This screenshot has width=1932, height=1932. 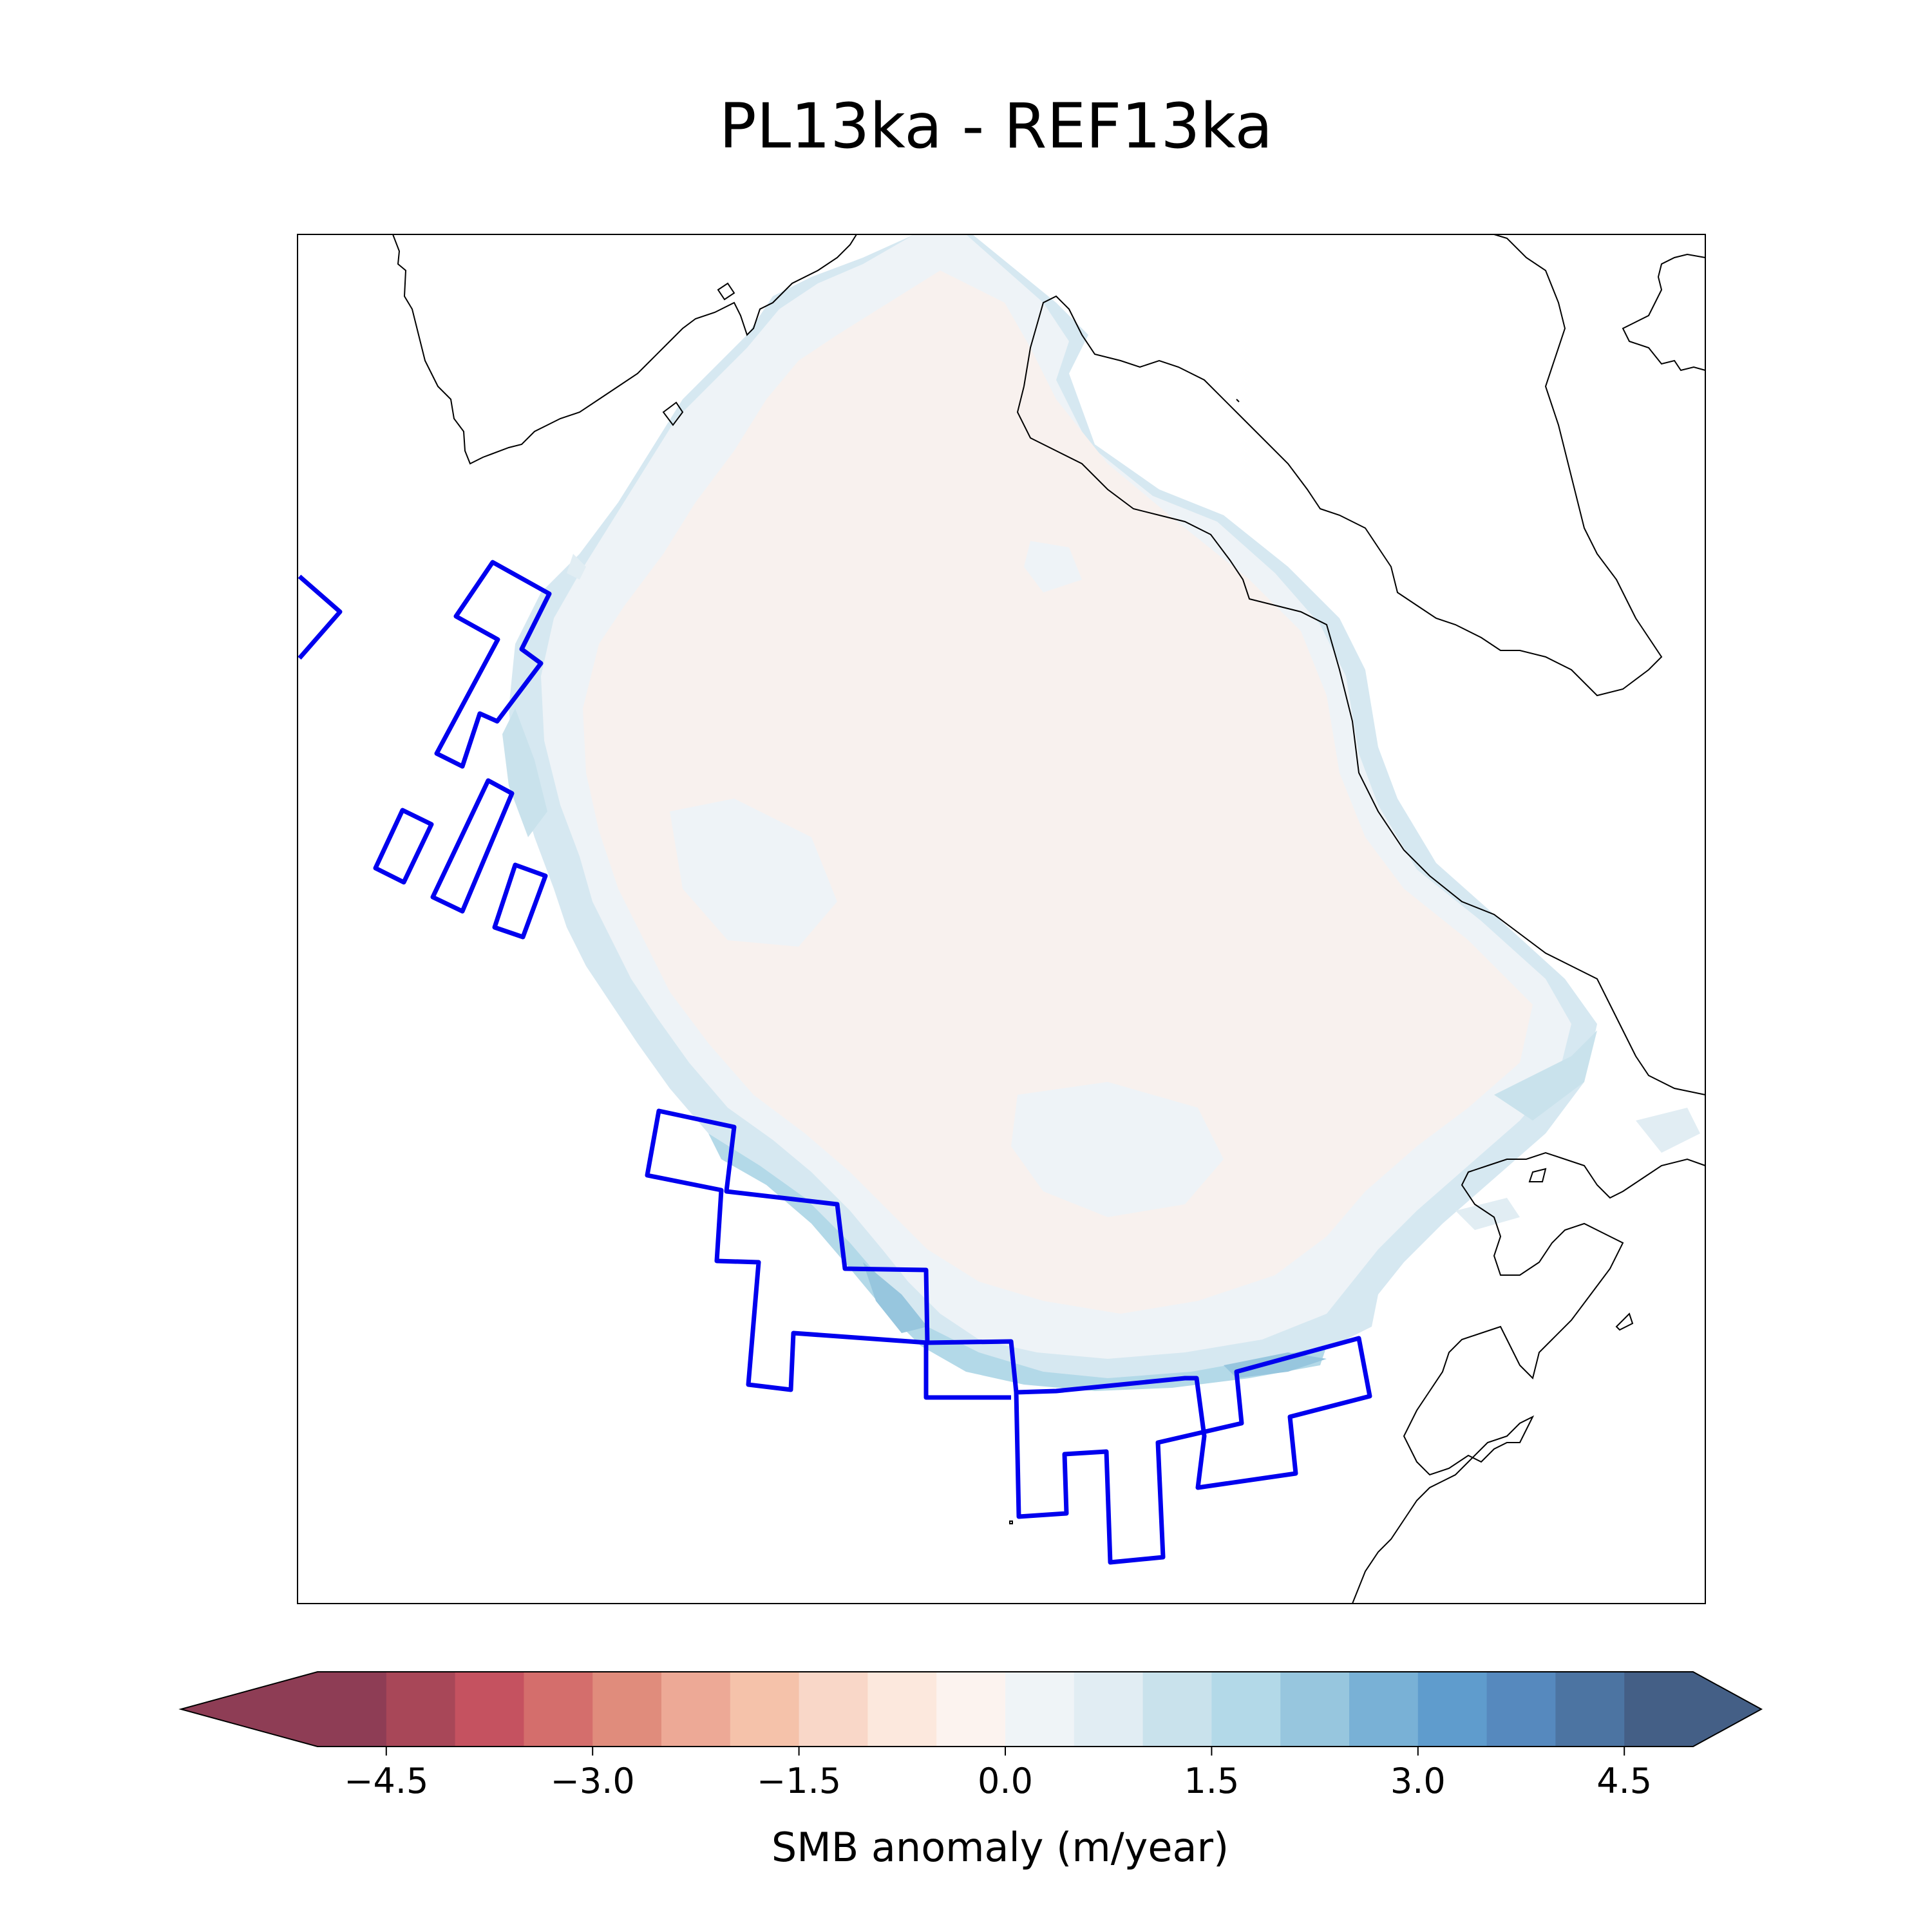 I want to click on colorbar-tick-label: 3.0, so click(x=1418, y=1781).